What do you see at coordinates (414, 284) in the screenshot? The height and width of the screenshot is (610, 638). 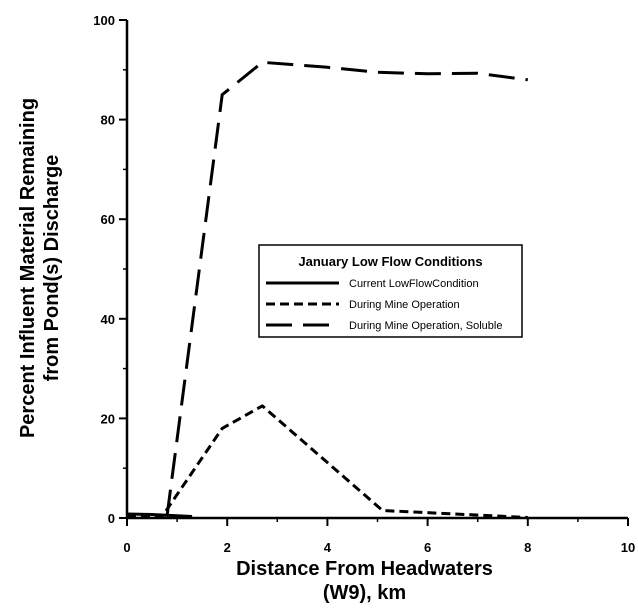 I see `legend-label-1: Current LowFlowCondition` at bounding box center [414, 284].